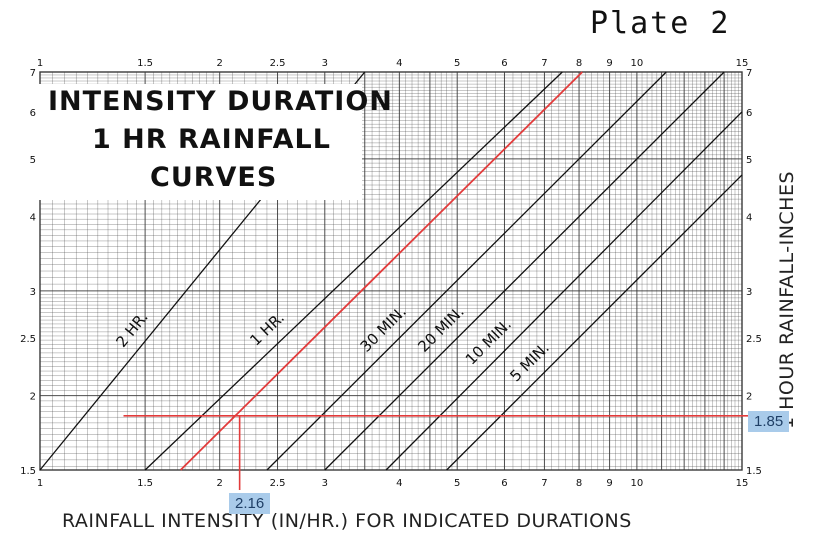  What do you see at coordinates (749, 292) in the screenshot?
I see `y-tick-label-right: 3` at bounding box center [749, 292].